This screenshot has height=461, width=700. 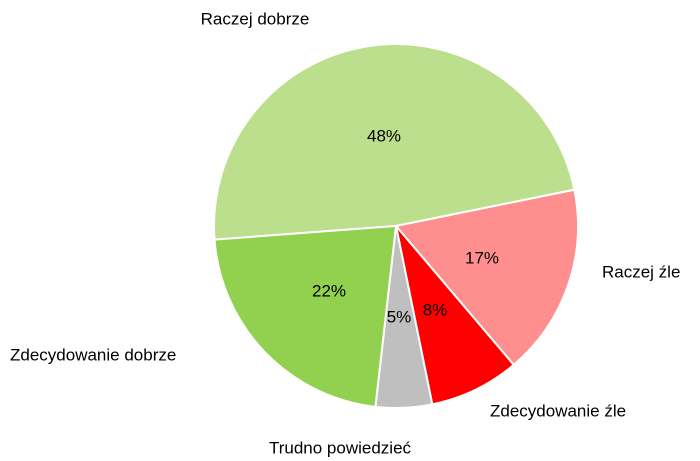 What do you see at coordinates (482, 257) in the screenshot?
I see `value-label: 17%` at bounding box center [482, 257].